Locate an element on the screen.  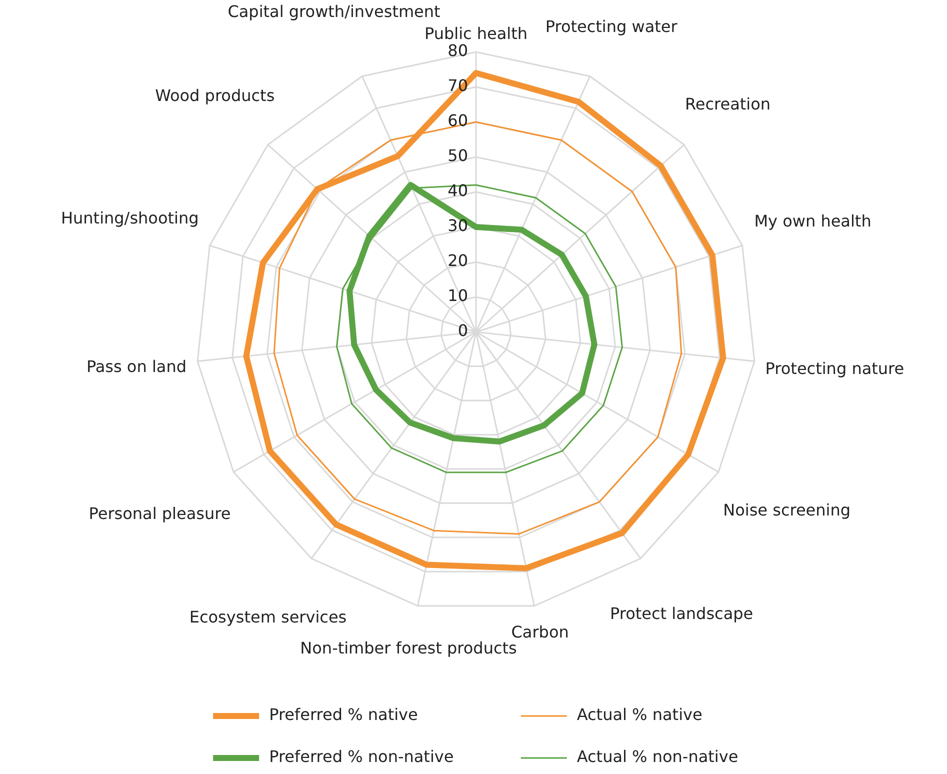
spoke-label: Ecosystem services is located at coordinates (268, 616).